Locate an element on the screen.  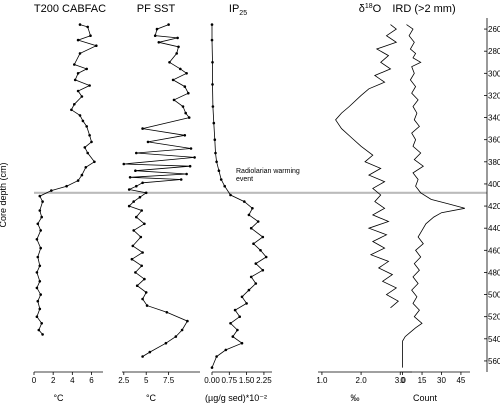
x-tick-label-ird: 0 is located at coordinates (402, 380).